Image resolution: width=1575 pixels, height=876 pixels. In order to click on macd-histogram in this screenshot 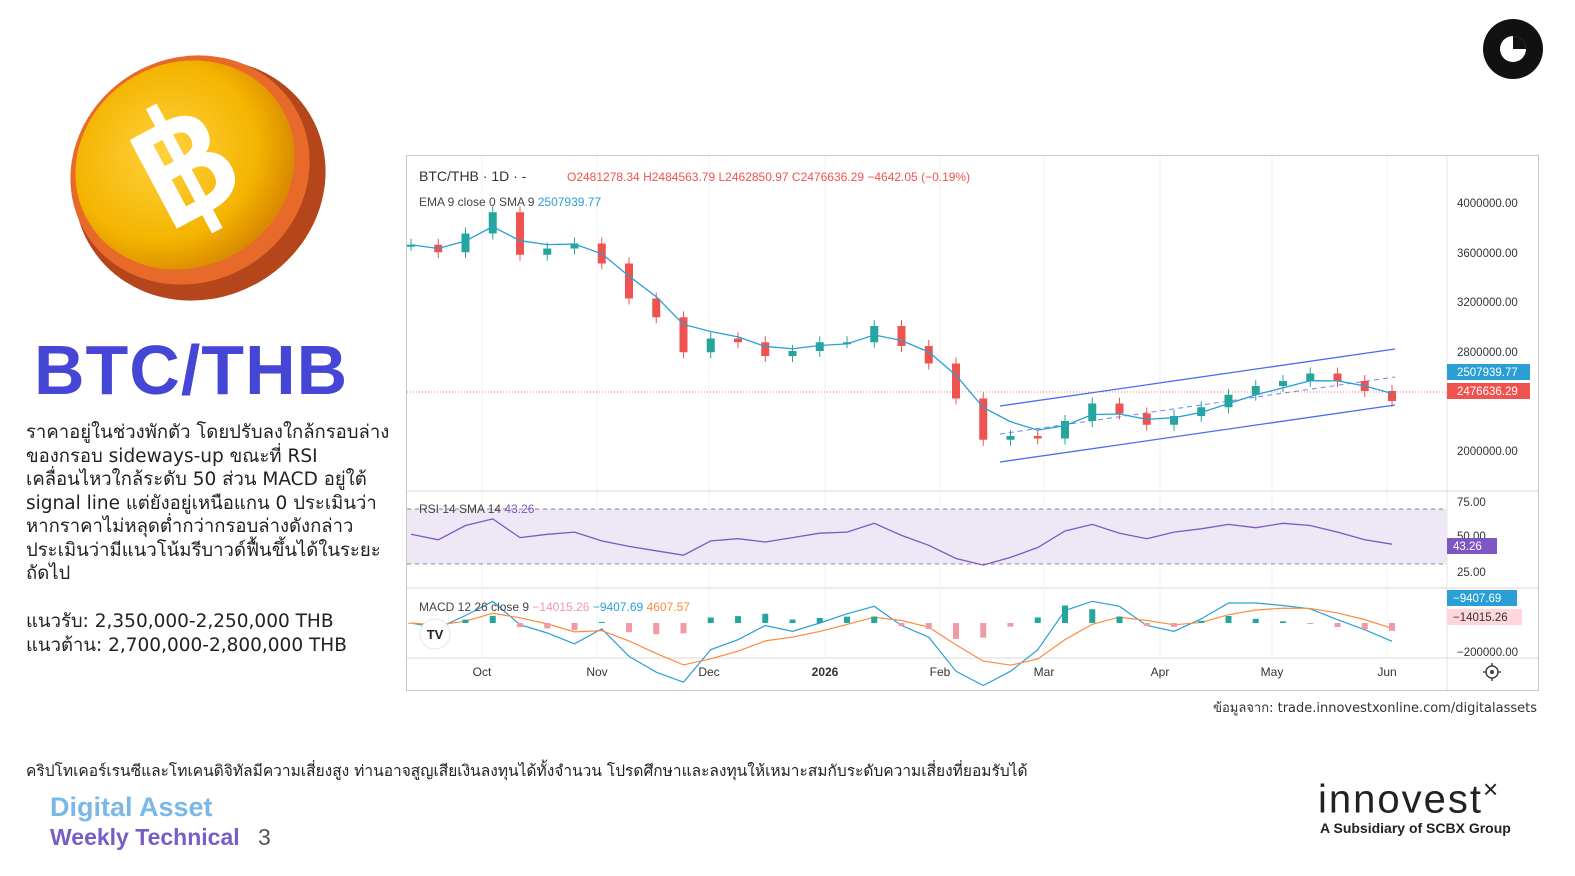, I will do `click(901, 622)`.